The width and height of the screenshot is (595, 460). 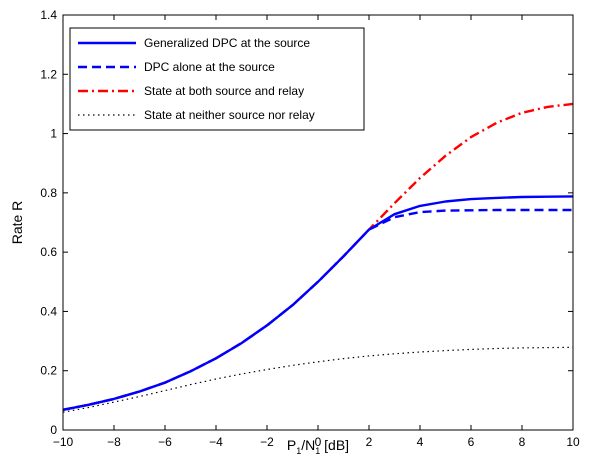 I want to click on legend-box, so click(x=217, y=79).